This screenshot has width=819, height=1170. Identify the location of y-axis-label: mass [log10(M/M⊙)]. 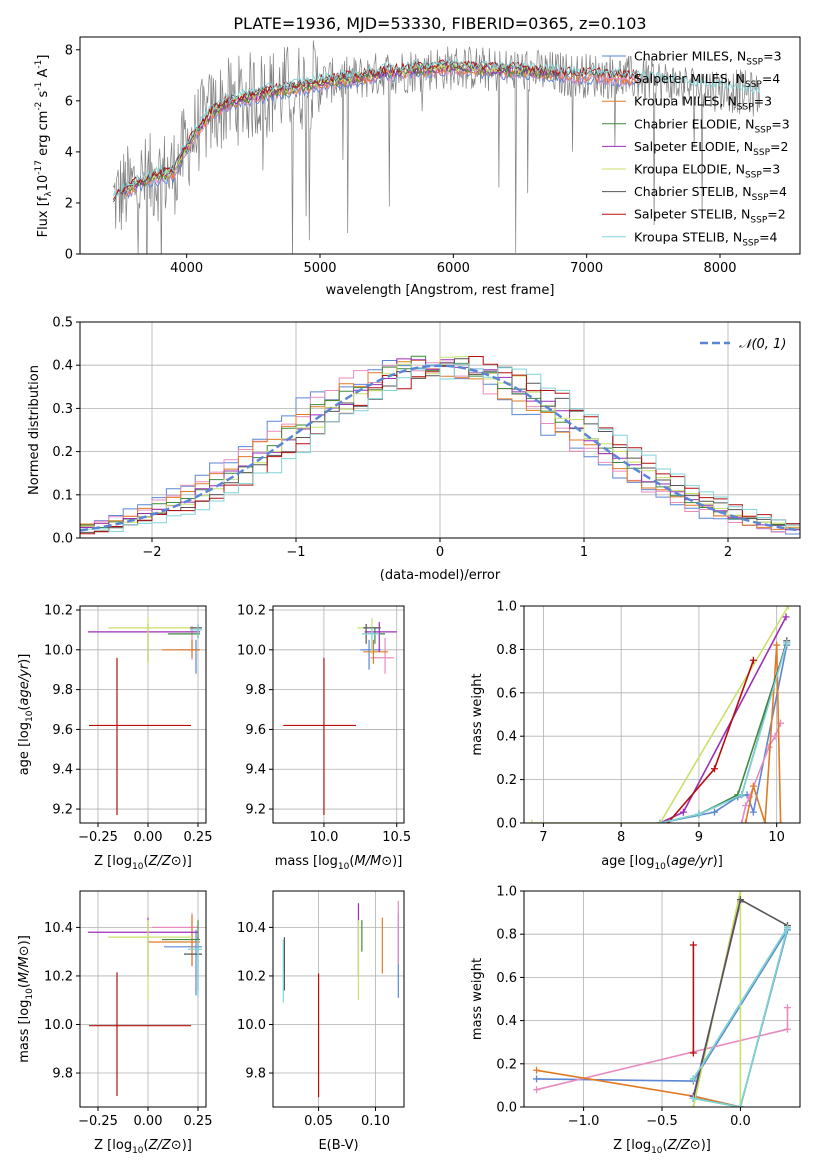
(26, 999).